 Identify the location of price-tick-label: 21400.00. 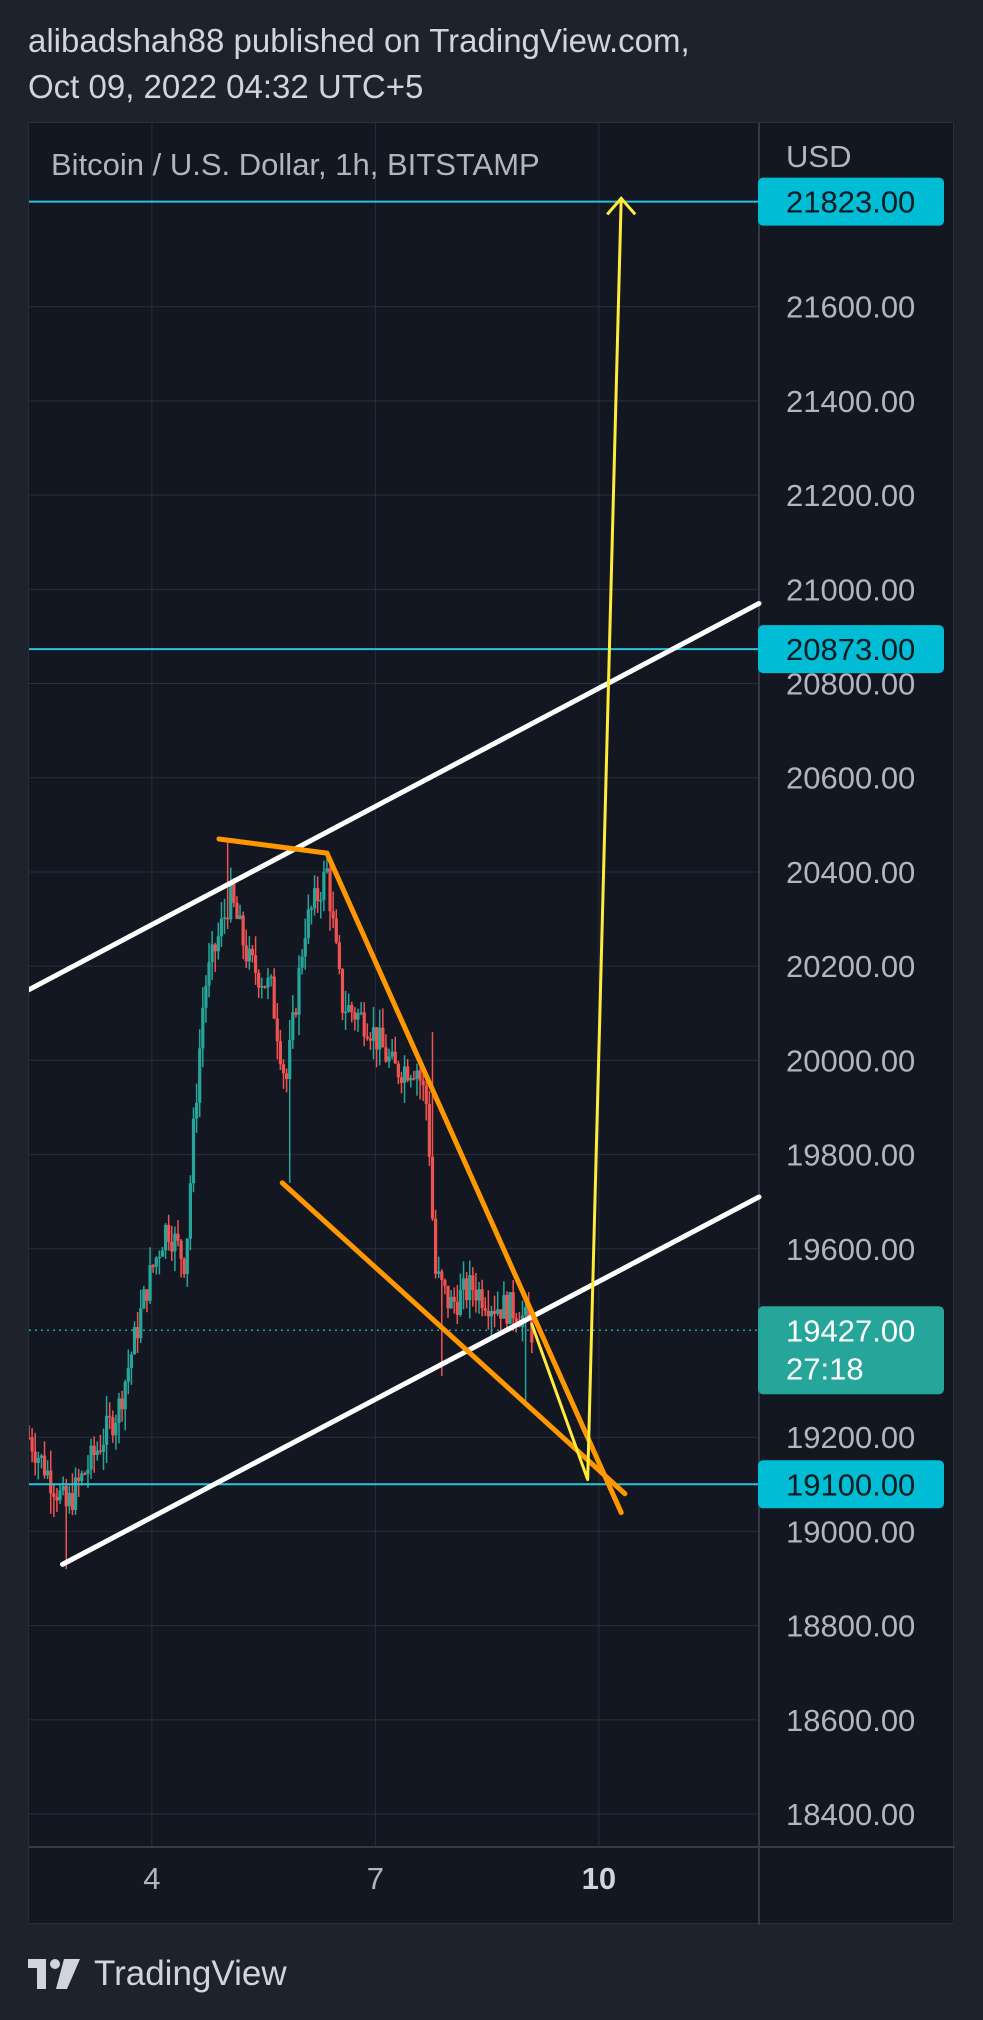
(850, 401).